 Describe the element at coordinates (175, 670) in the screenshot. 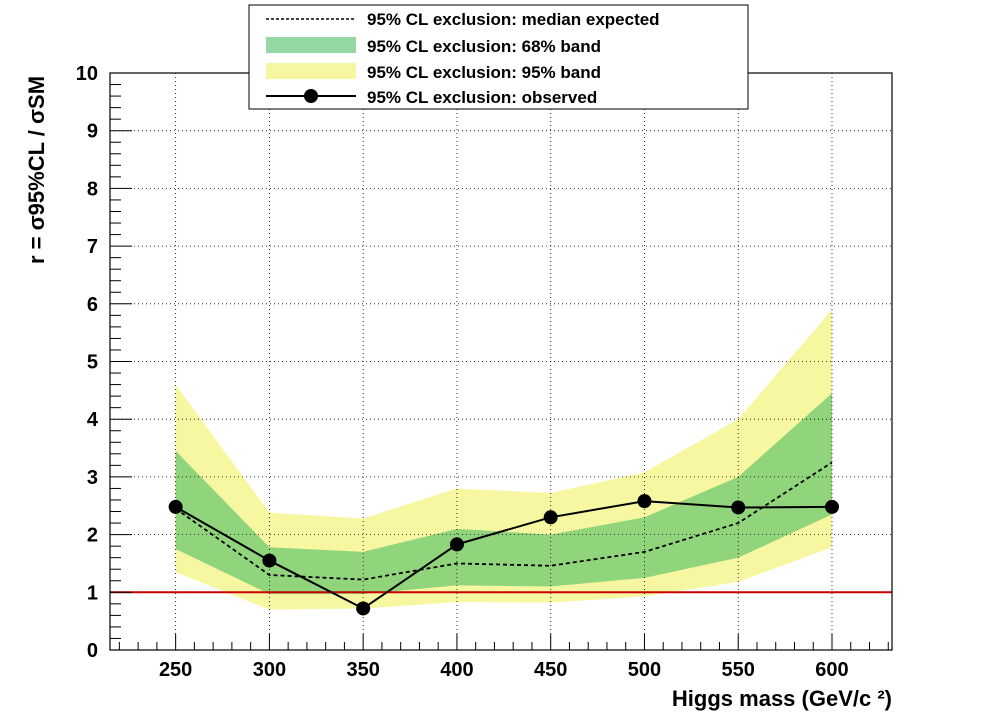

I see `x-tick-label-250: 250` at that location.